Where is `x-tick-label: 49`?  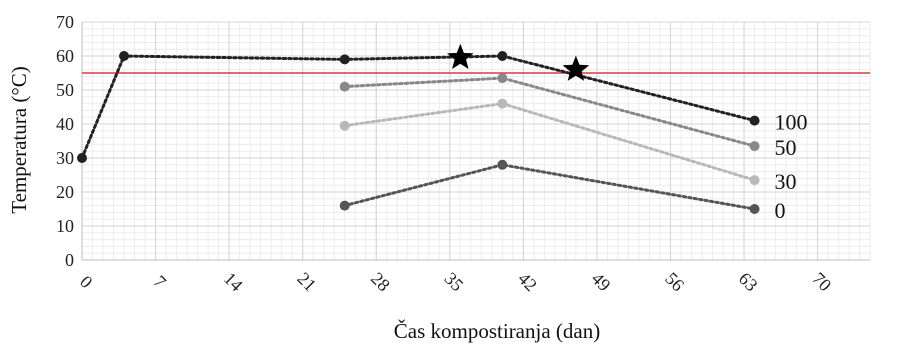 x-tick-label: 49 is located at coordinates (601, 281).